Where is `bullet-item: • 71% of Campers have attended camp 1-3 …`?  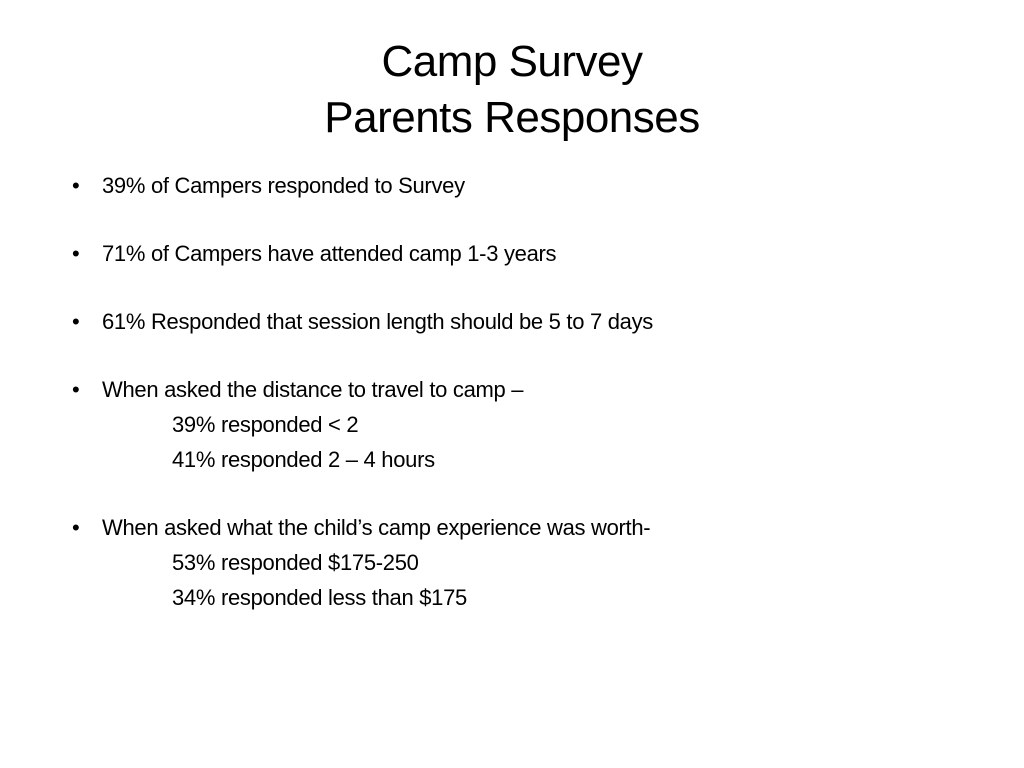
bullet-item: • 71% of Campers have attended camp 1-3 … is located at coordinates (522, 253).